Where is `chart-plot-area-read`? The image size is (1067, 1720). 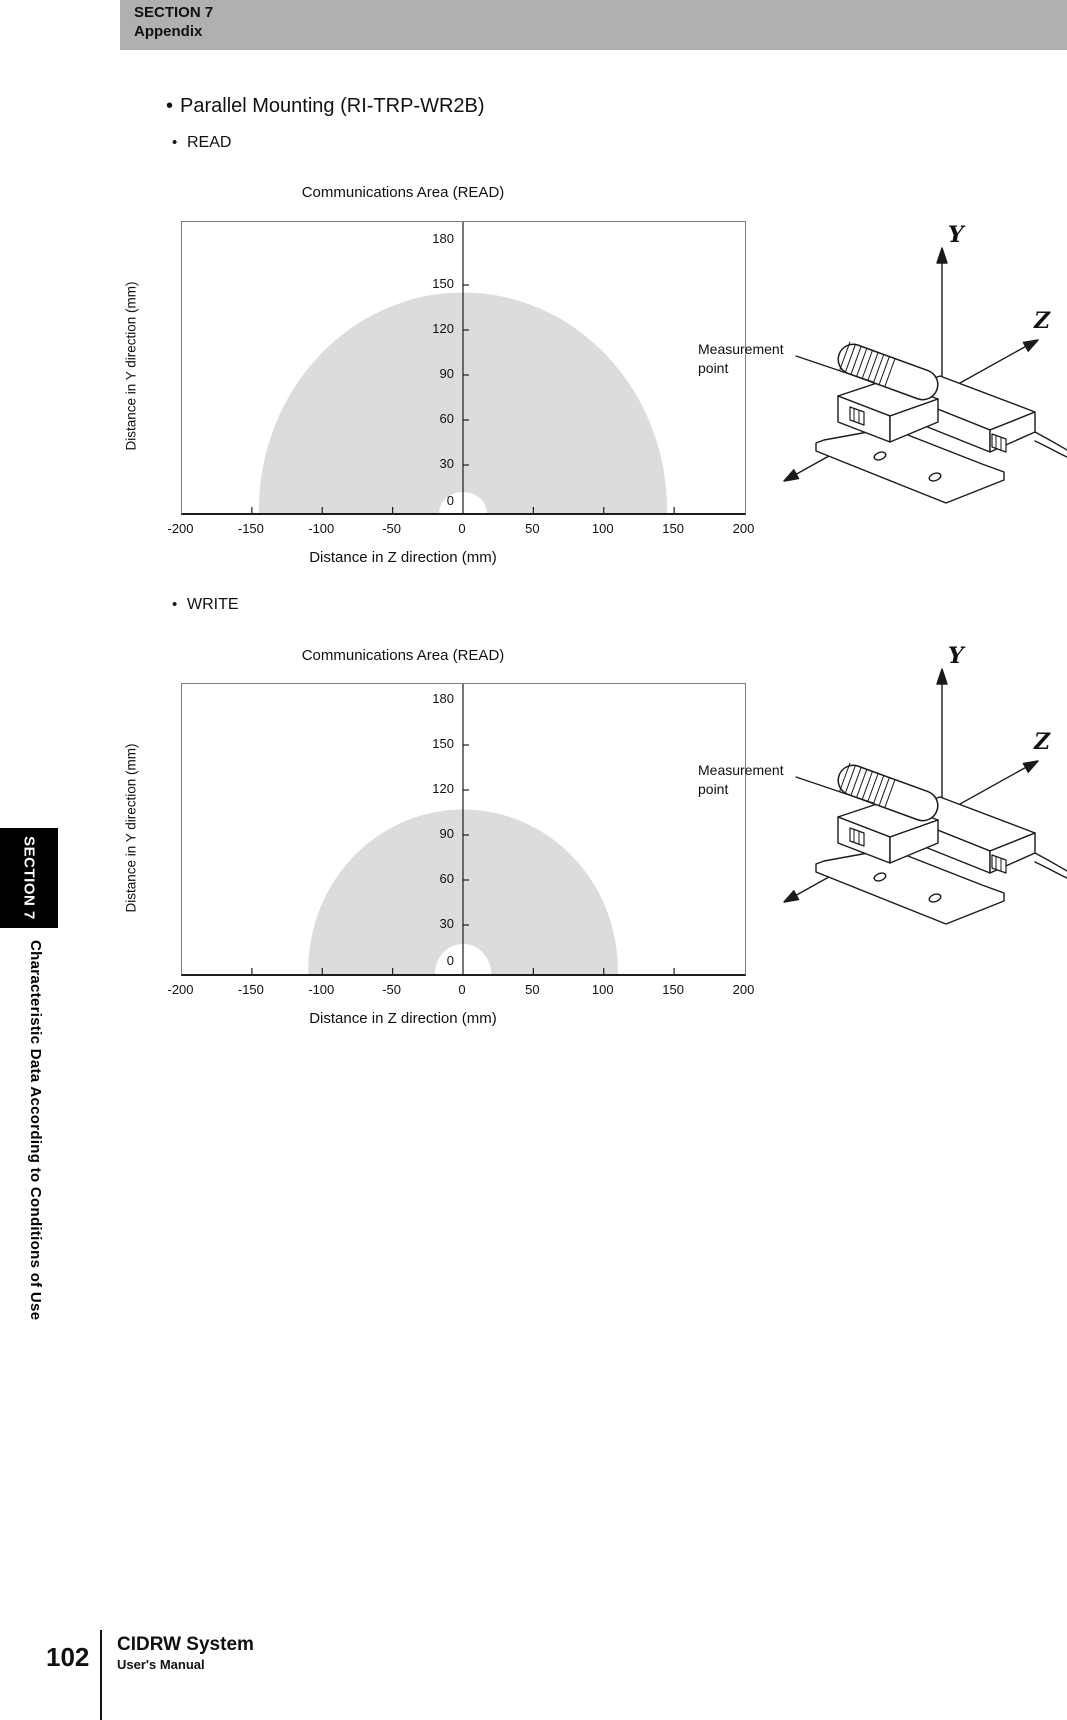 chart-plot-area-read is located at coordinates (463, 368).